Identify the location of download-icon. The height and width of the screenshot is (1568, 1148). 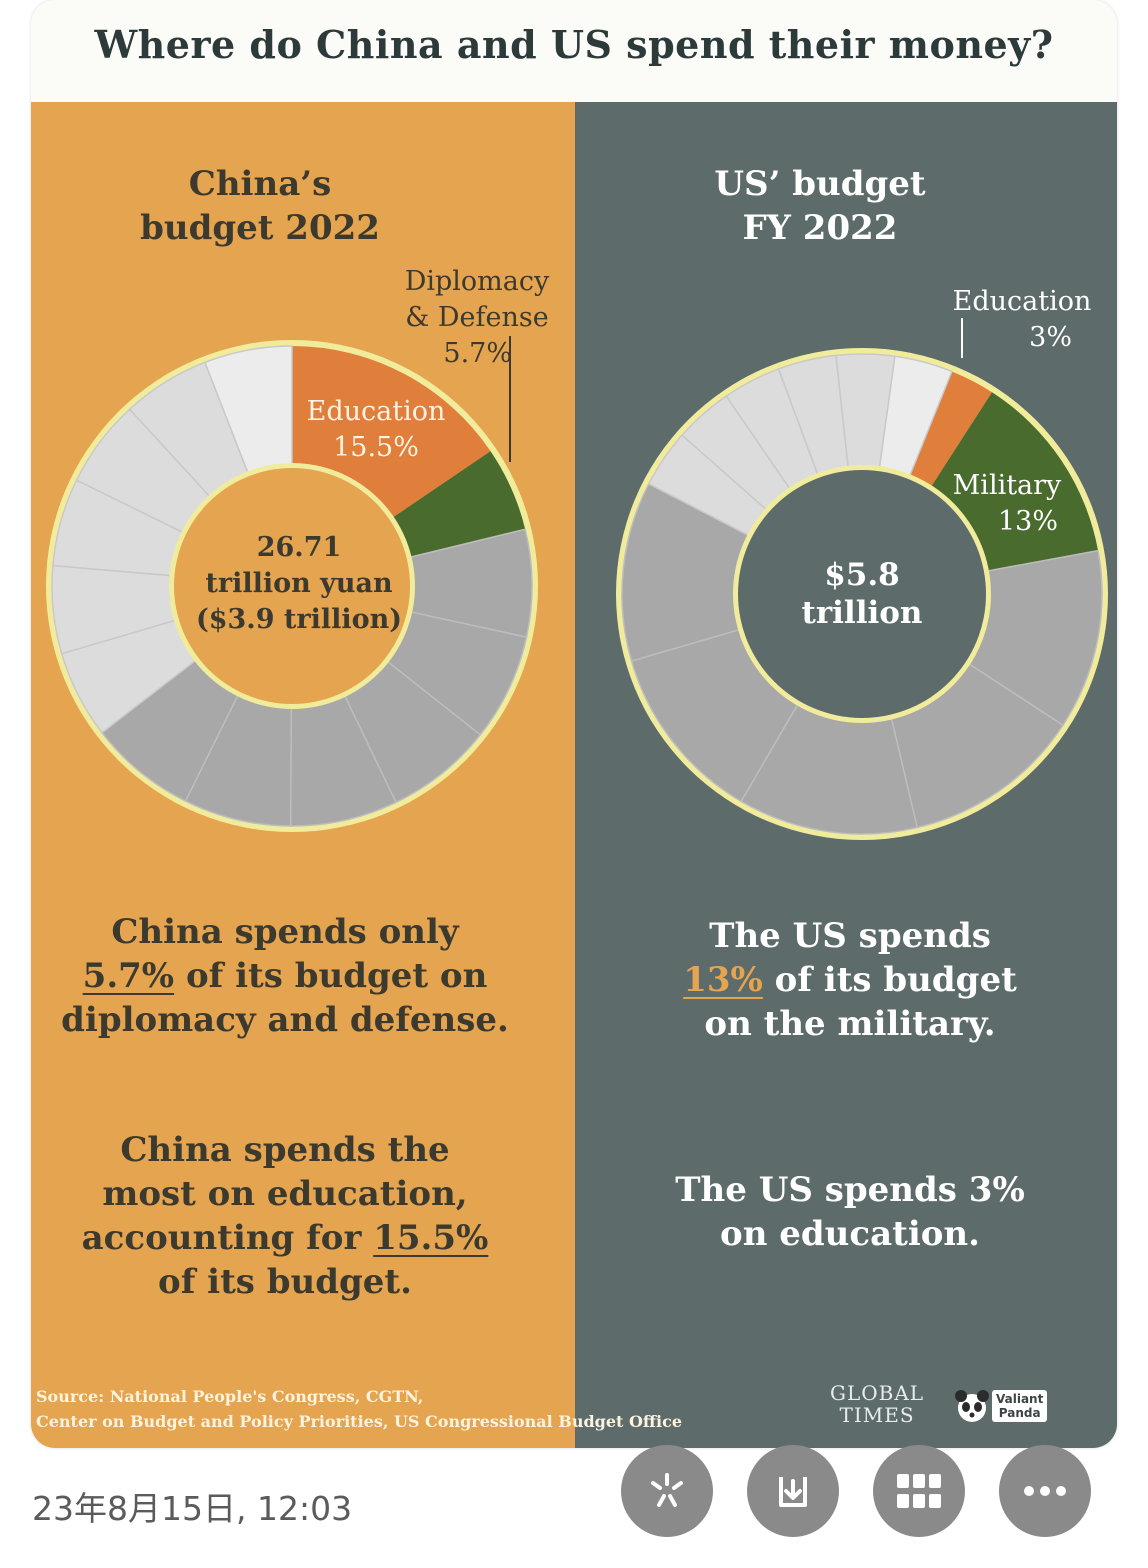
(793, 1492).